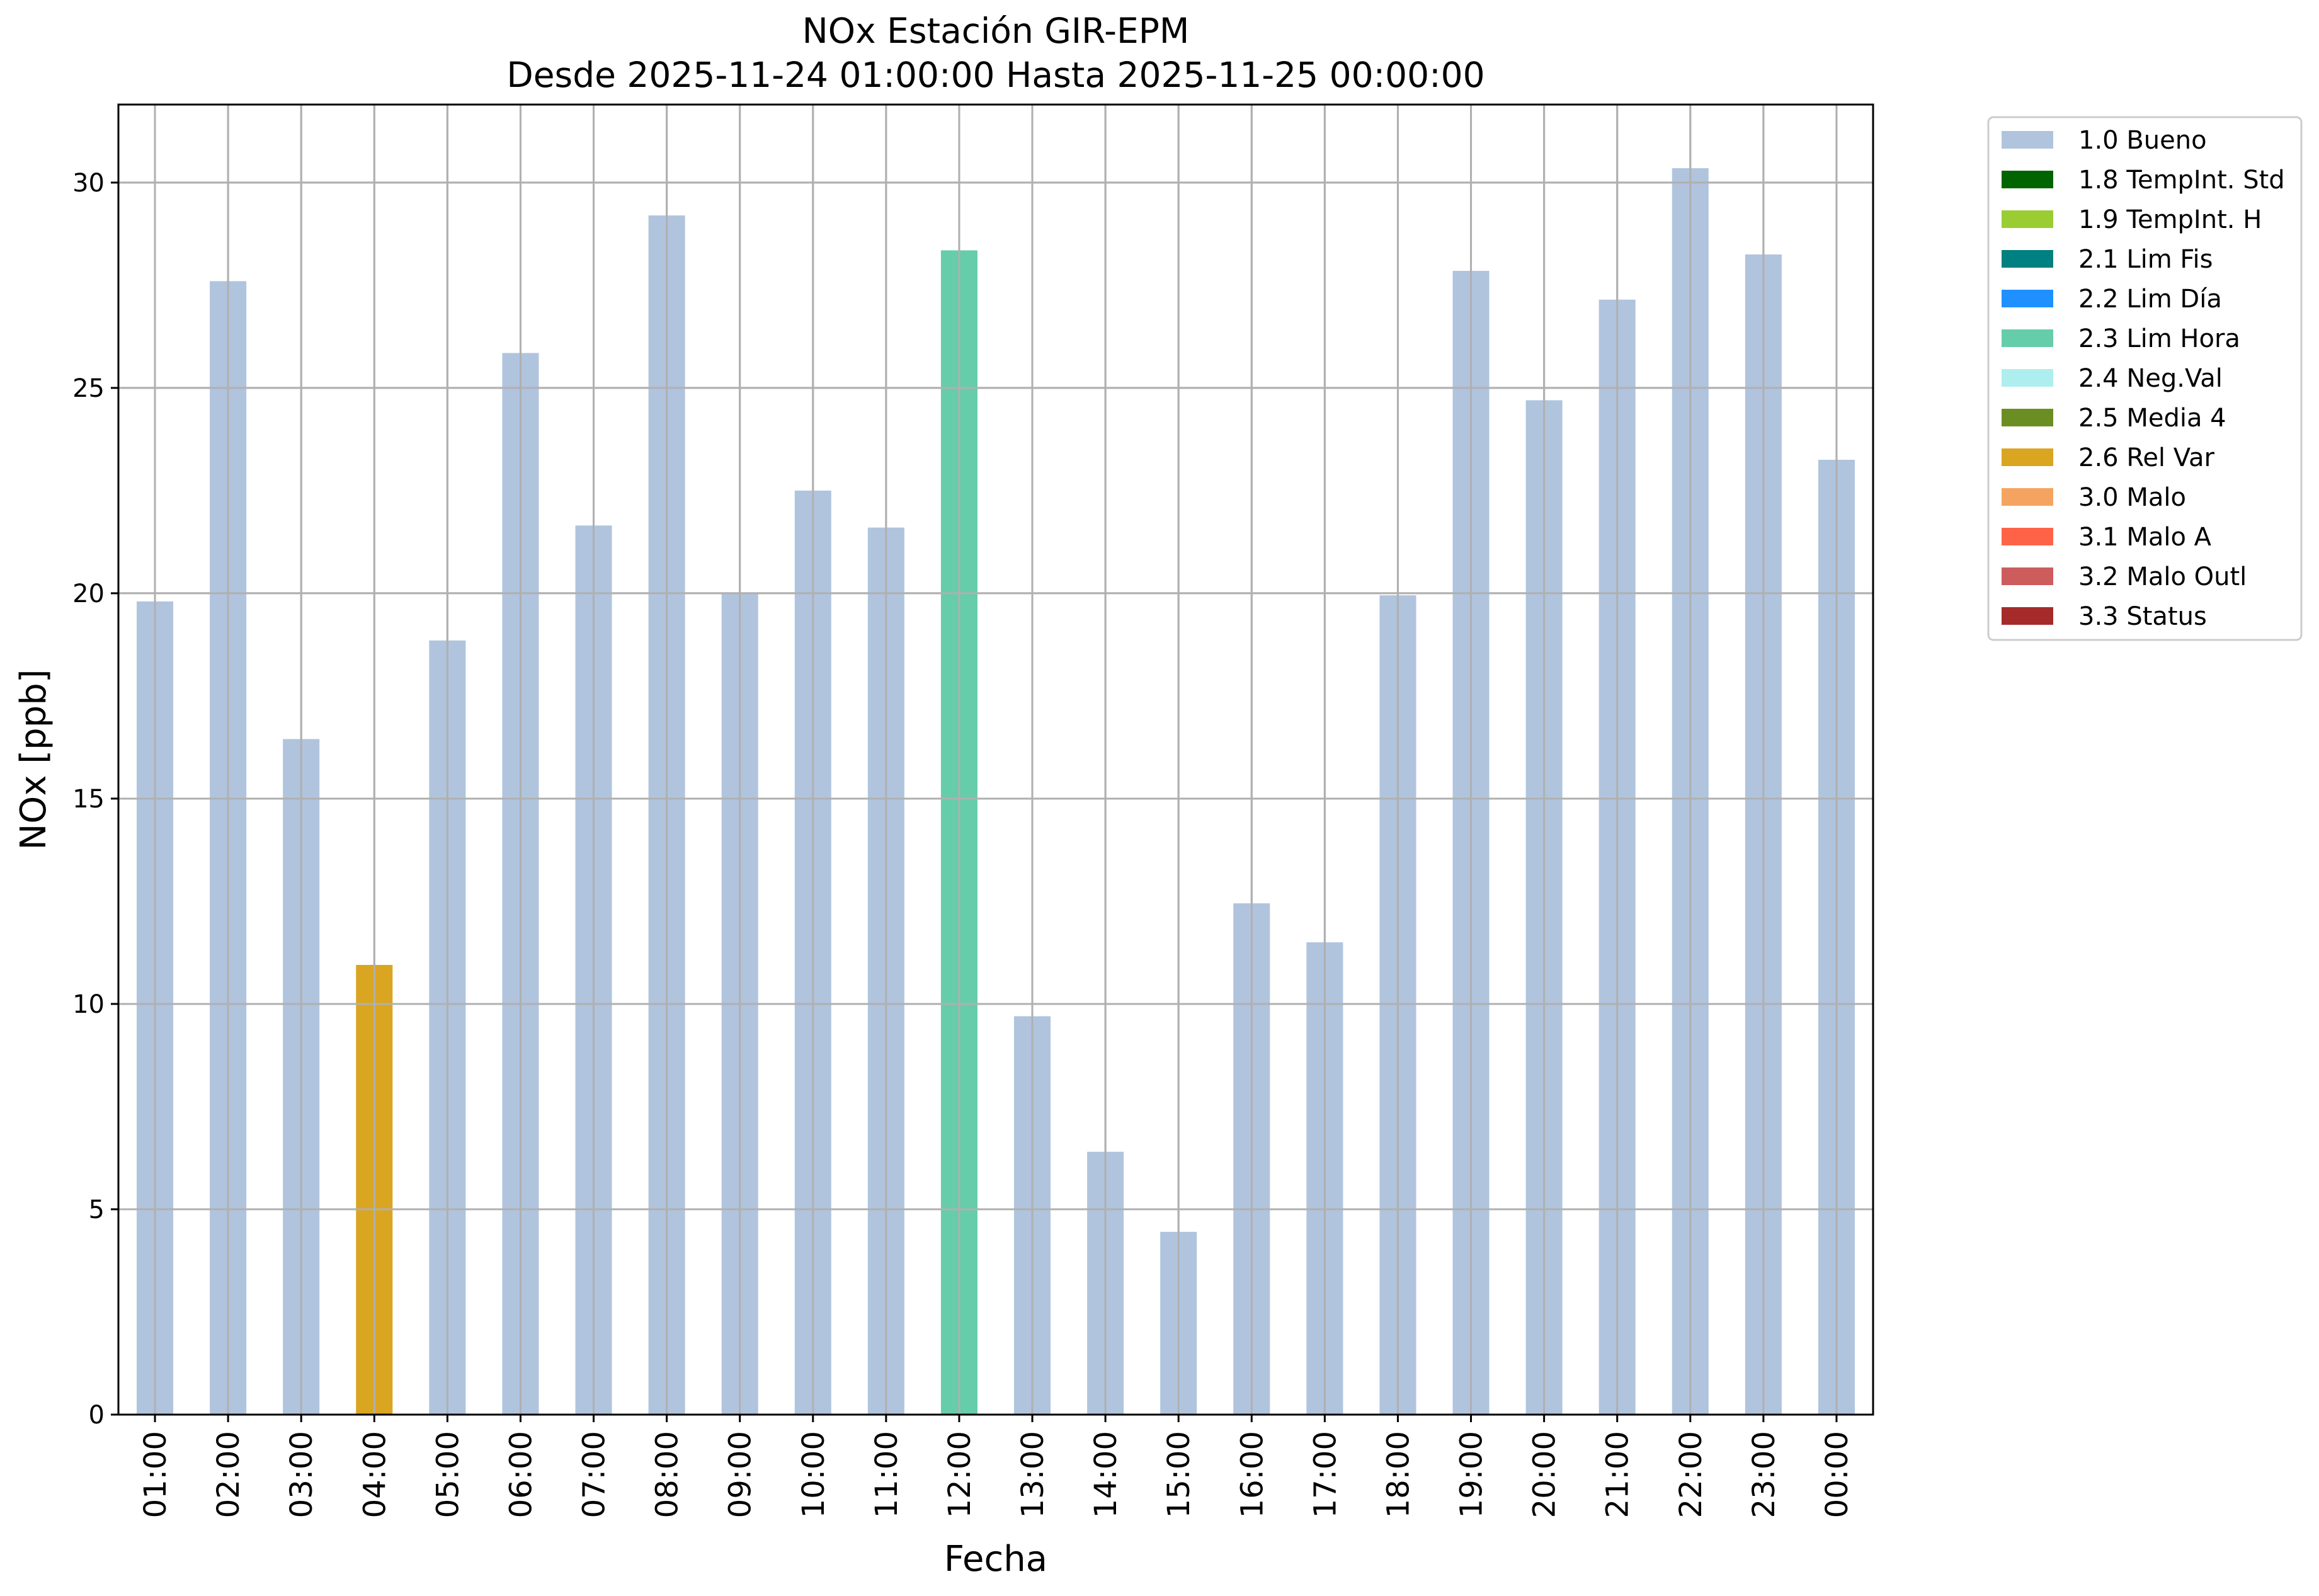 The height and width of the screenshot is (1596, 2319). Describe the element at coordinates (447, 1474) in the screenshot. I see `x-tick-label: 05:00` at that location.